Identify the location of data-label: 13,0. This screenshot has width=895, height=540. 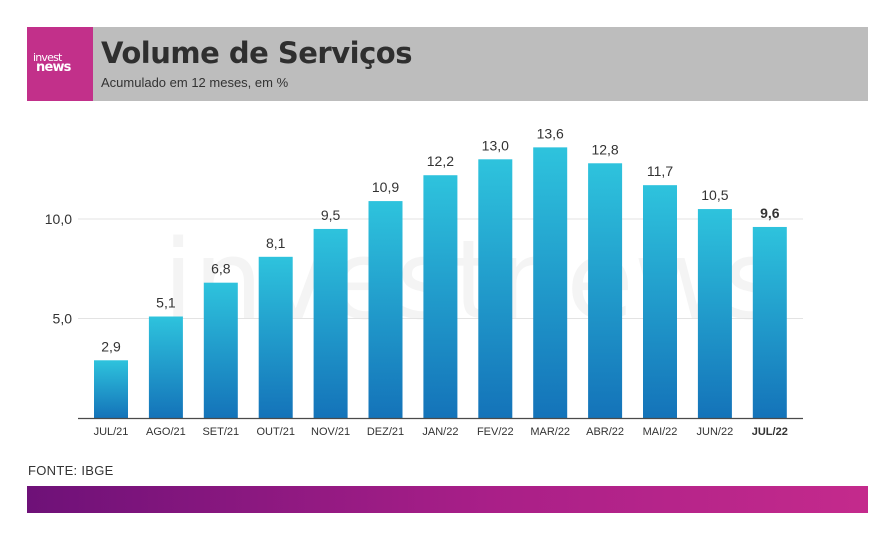
(495, 145).